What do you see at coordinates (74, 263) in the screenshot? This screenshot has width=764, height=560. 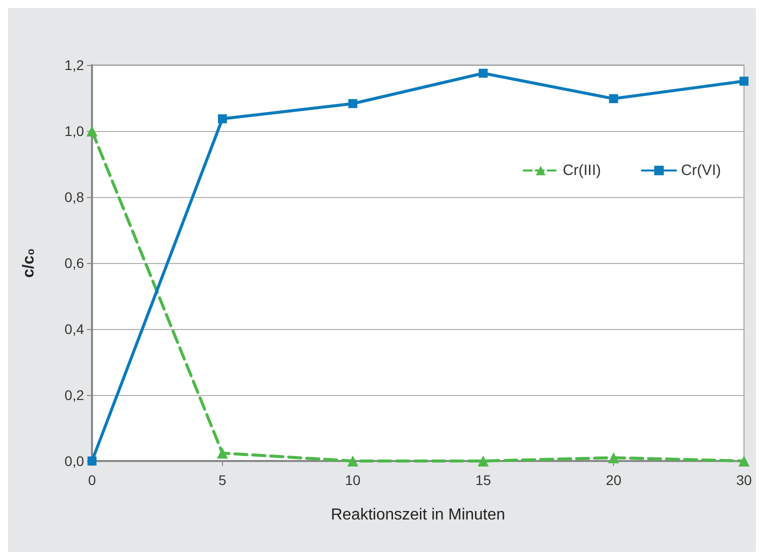 I see `y-tick-label: 0,6` at bounding box center [74, 263].